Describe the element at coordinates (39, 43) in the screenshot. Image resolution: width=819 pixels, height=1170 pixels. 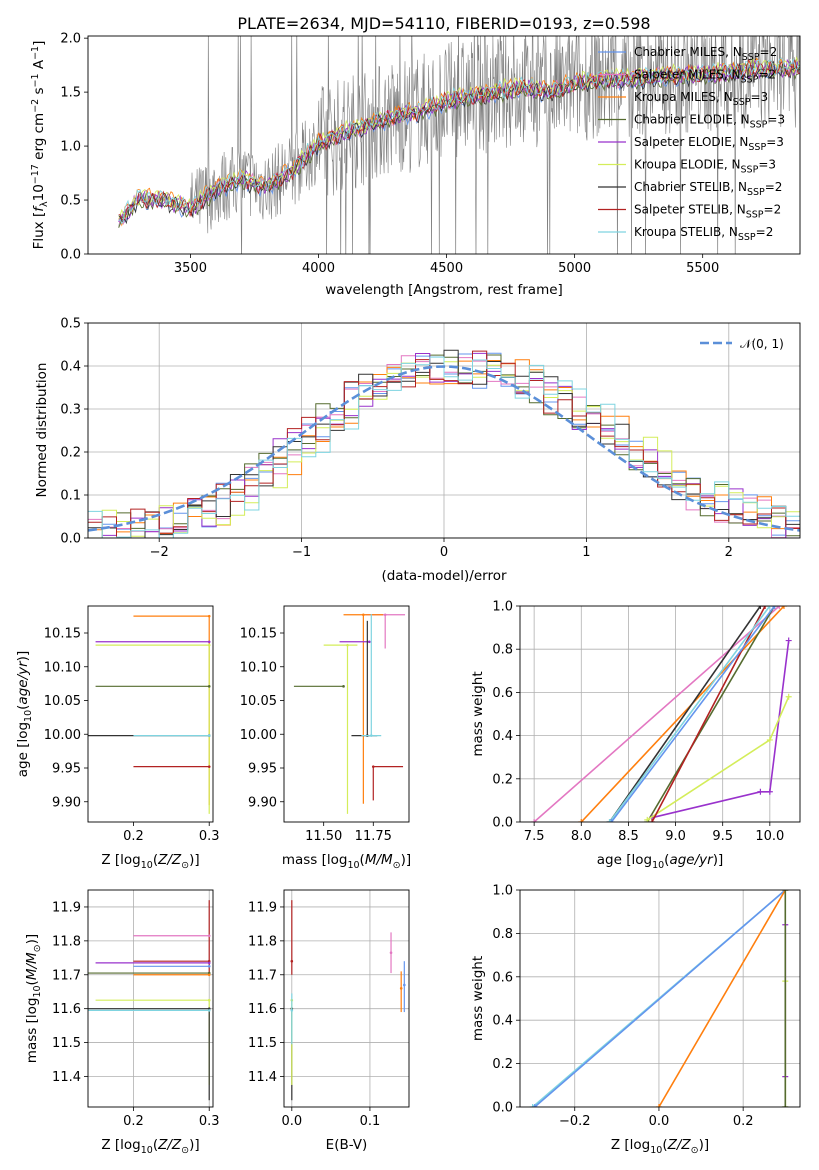
I see `label-part: ]` at that location.